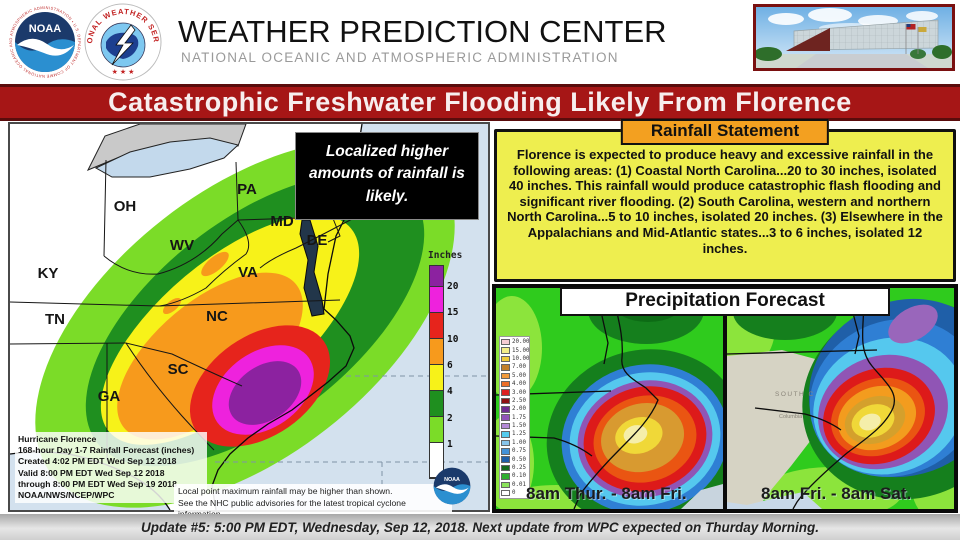 Image resolution: width=960 pixels, height=540 pixels. I want to click on legend-label: 15, so click(453, 312).